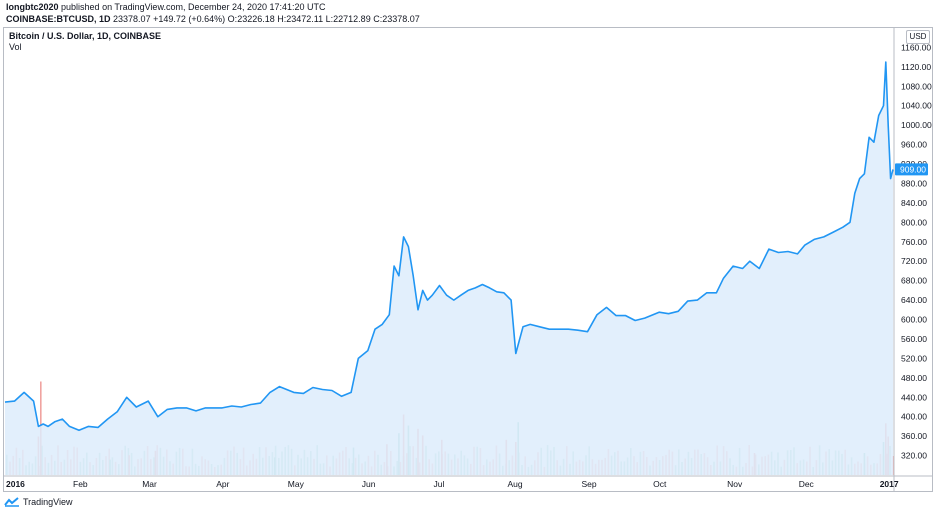 The width and height of the screenshot is (939, 514). I want to click on symbol: COINBASE:BTCUSD, 1D, so click(58, 19).